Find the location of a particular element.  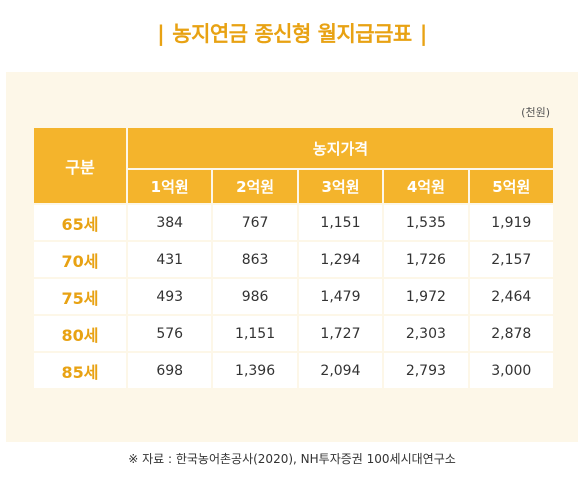

value-cell: 431 is located at coordinates (169, 259).